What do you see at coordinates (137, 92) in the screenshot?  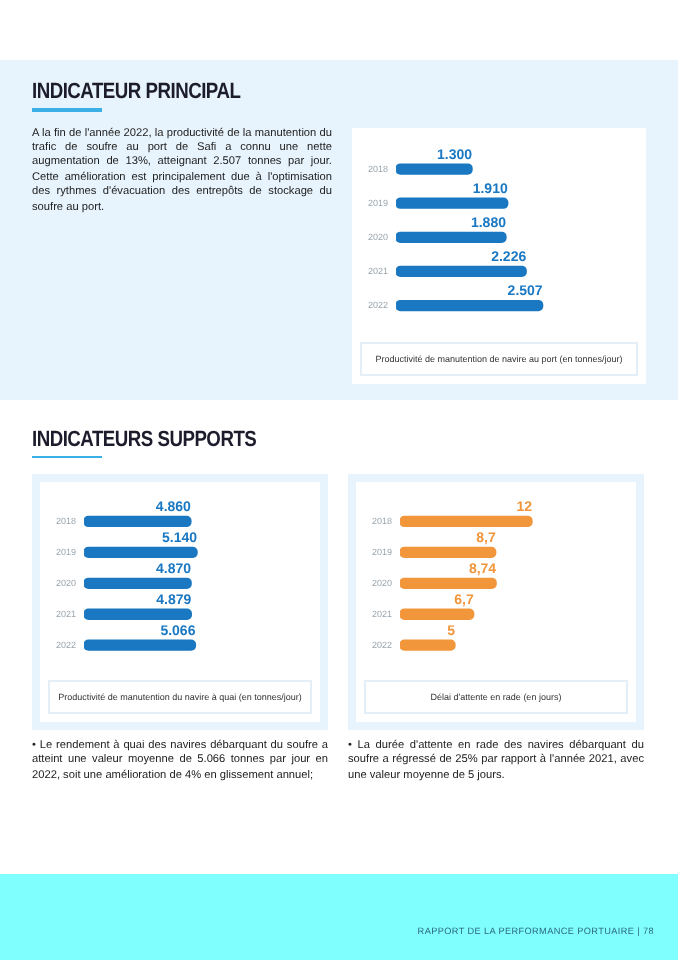 I see `text: INDICATEUR PRINCIPAL` at bounding box center [137, 92].